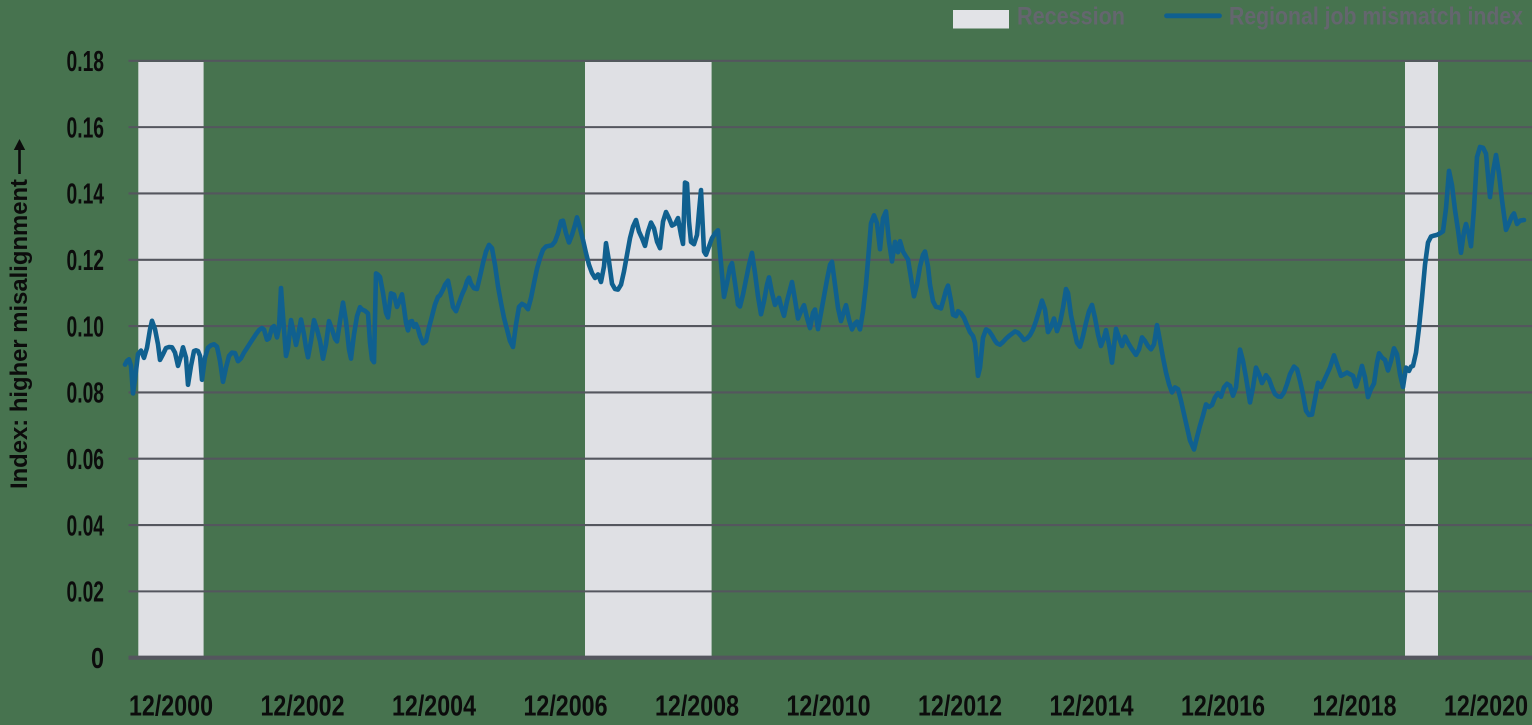 Image resolution: width=1532 pixels, height=725 pixels. Describe the element at coordinates (19, 334) in the screenshot. I see `svg-text: Index: higher misalignment` at that location.